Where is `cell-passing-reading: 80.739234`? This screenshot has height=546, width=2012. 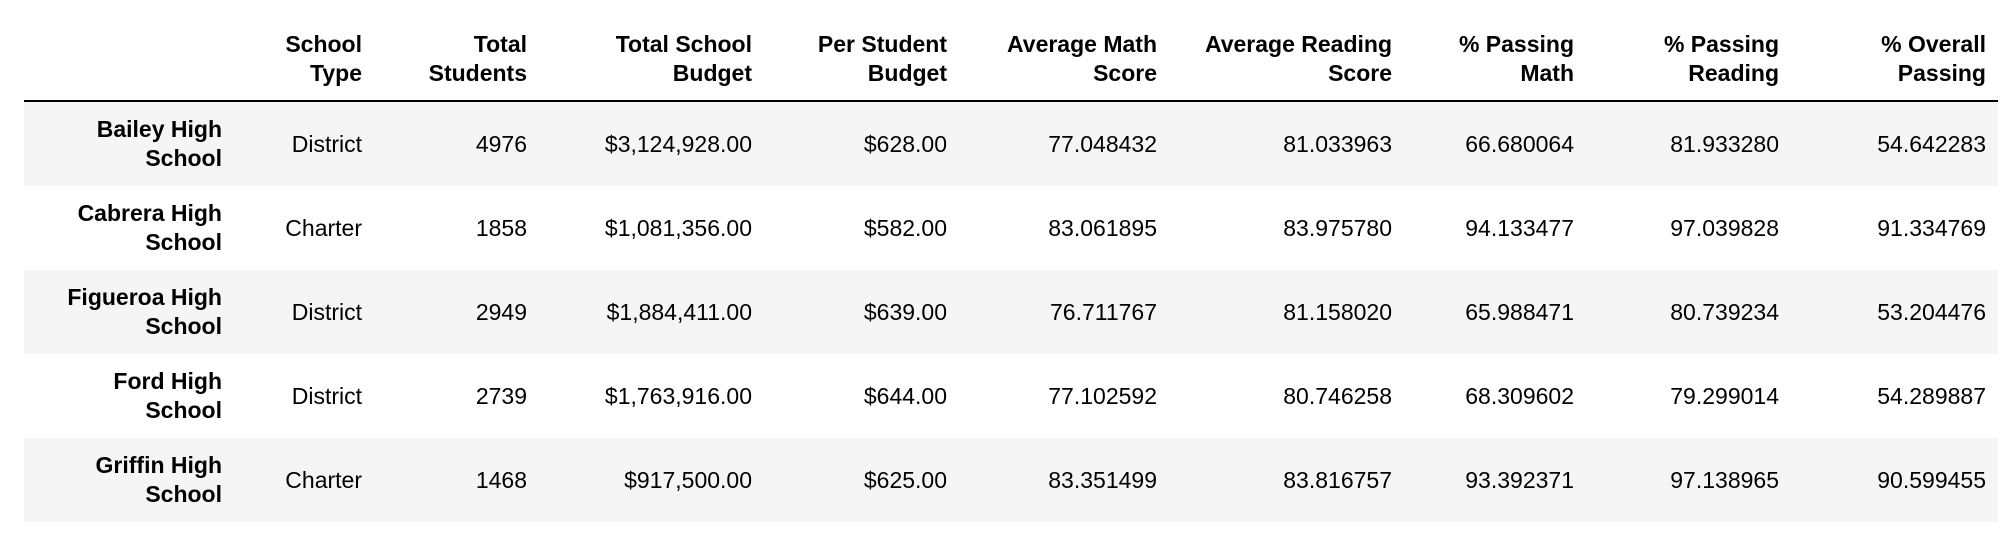 cell-passing-reading: 80.739234 is located at coordinates (1724, 311).